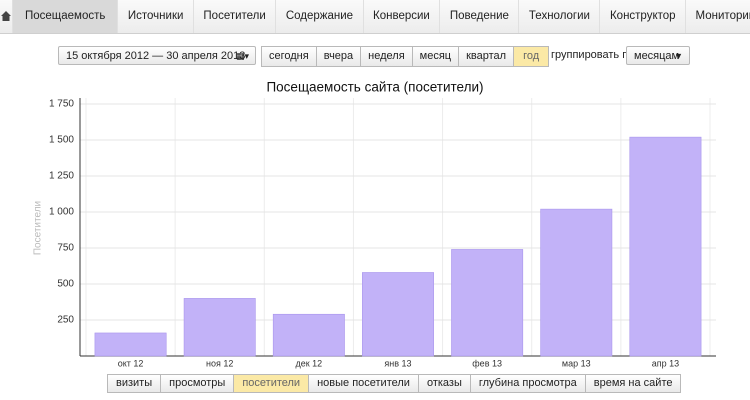  I want to click on nav-tab: Конструктор, so click(643, 16).